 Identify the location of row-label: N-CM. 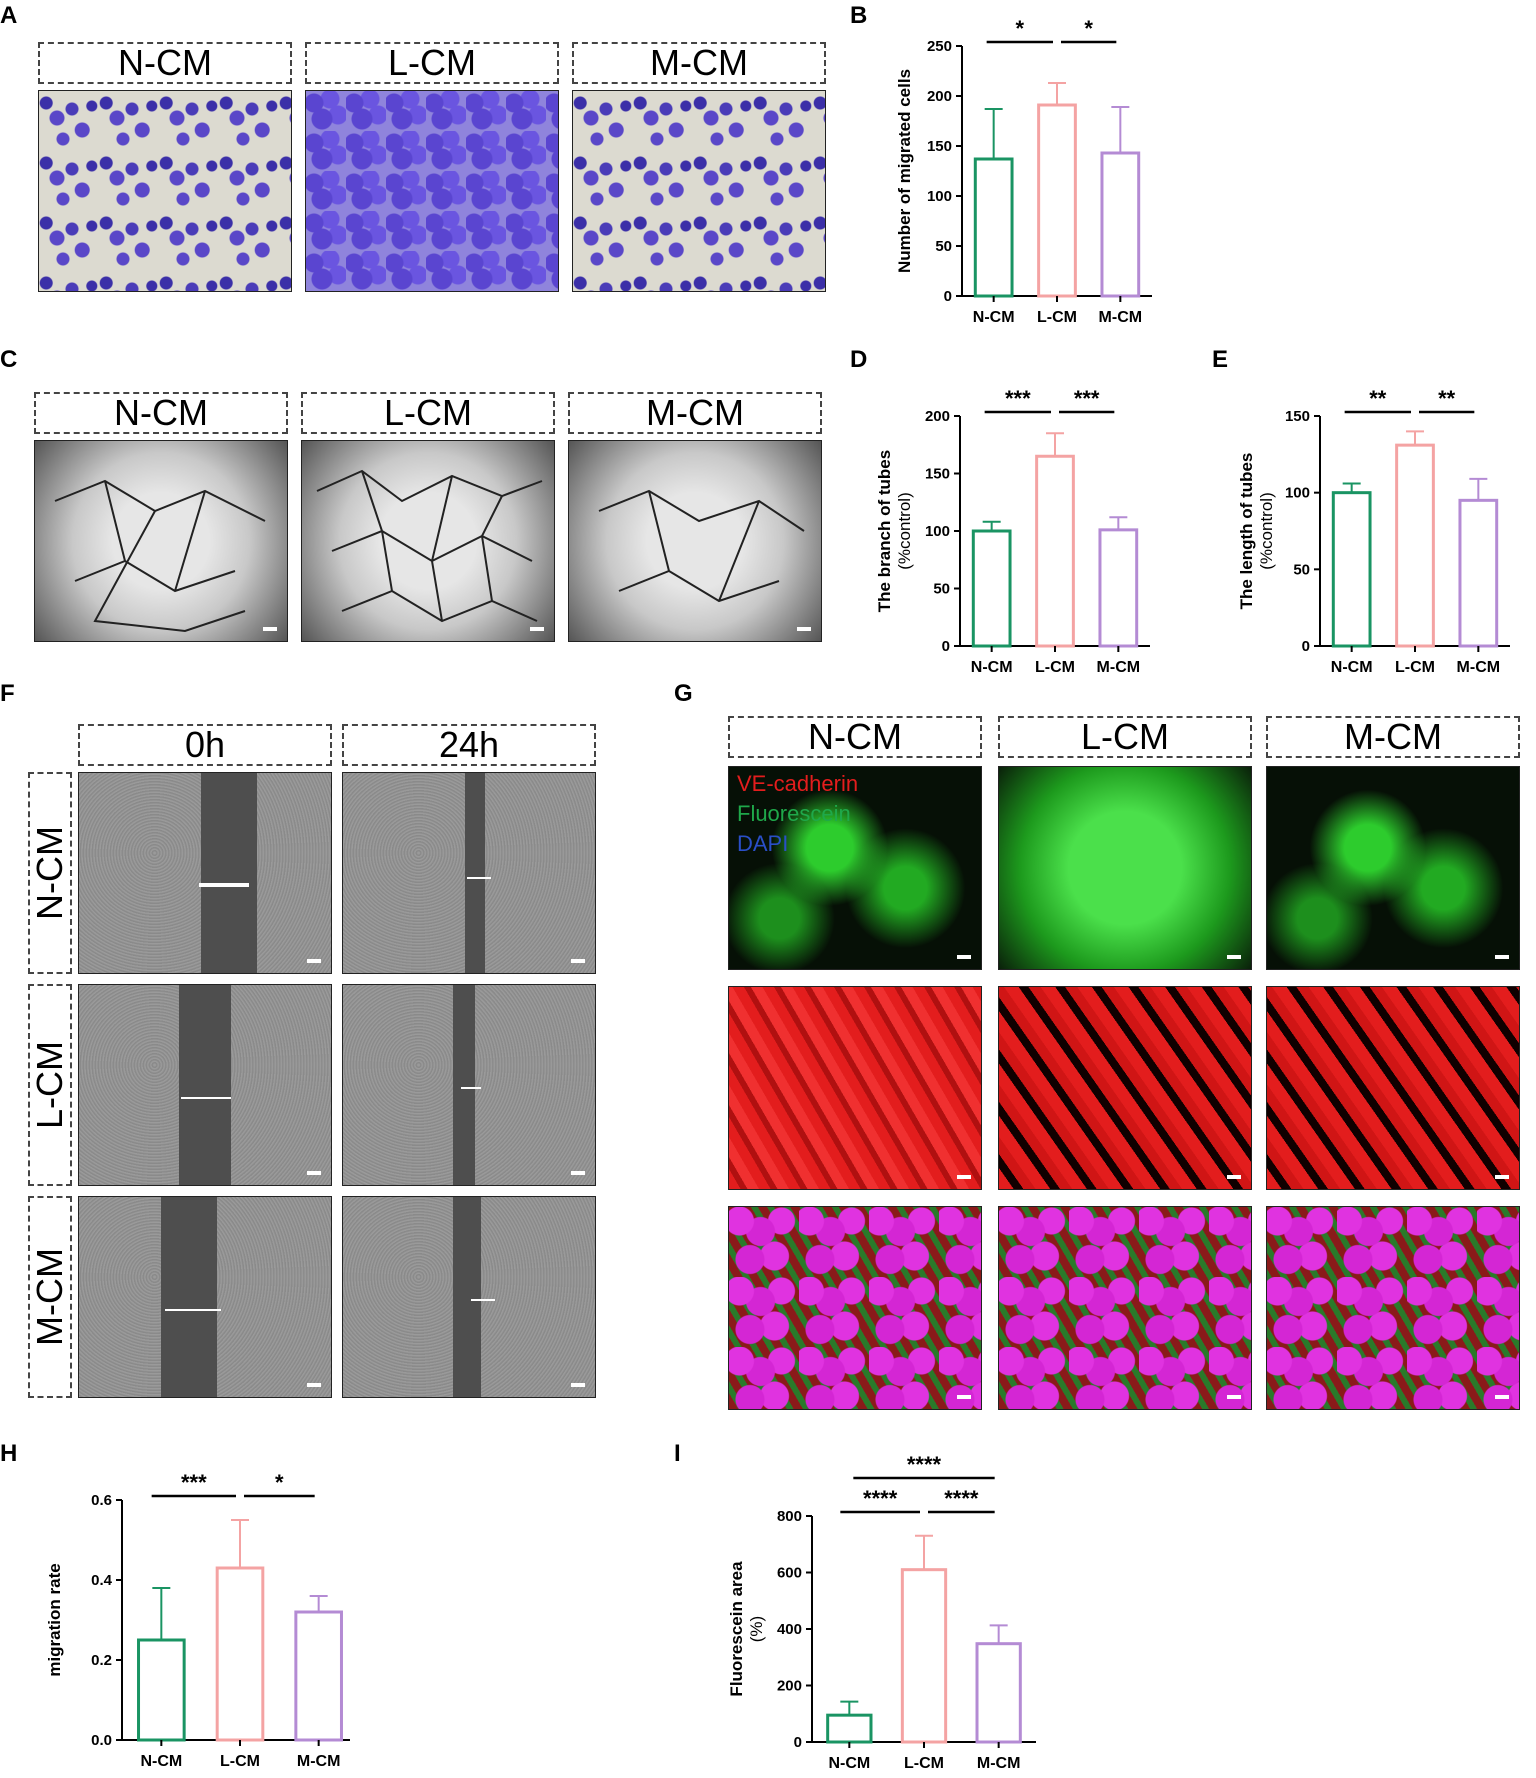
(49, 873).